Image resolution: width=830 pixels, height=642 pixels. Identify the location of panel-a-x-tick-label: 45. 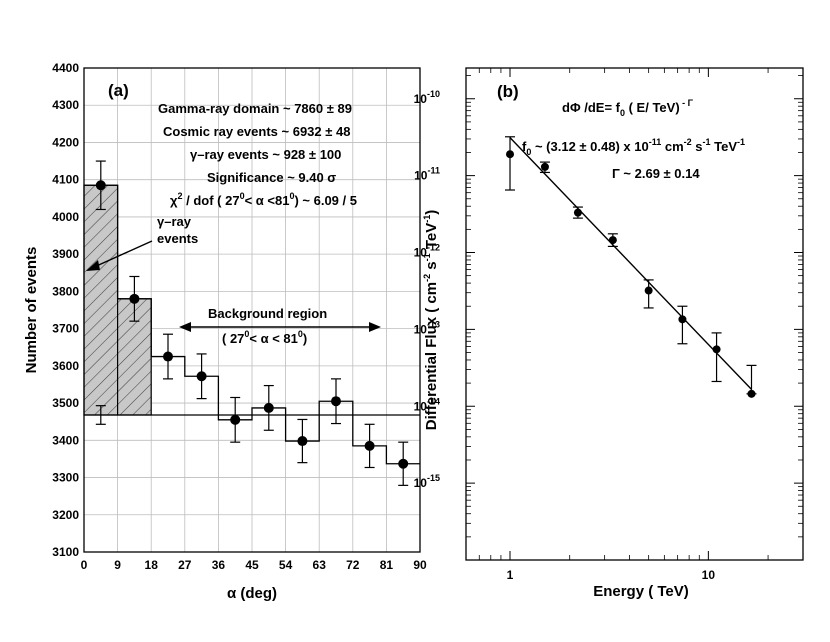
(252, 565).